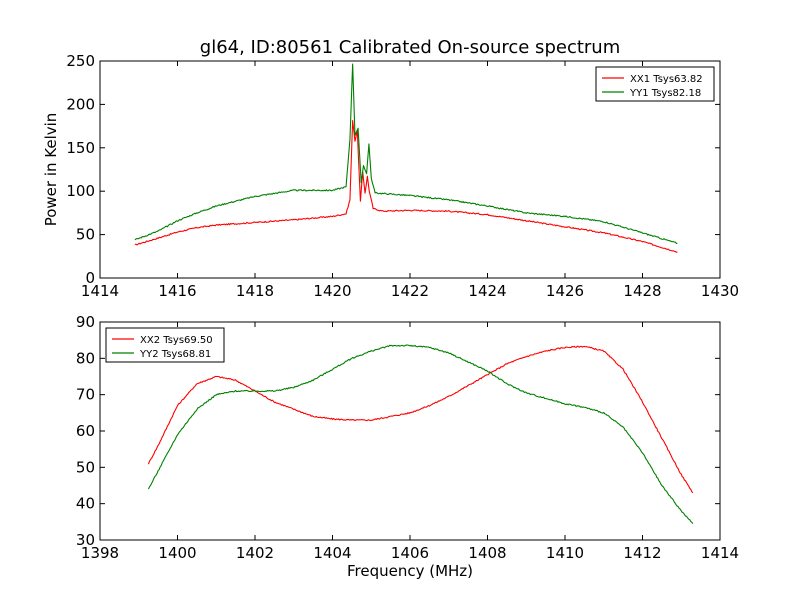 This screenshot has width=800, height=600. I want to click on y-tick-label: 60, so click(85, 431).